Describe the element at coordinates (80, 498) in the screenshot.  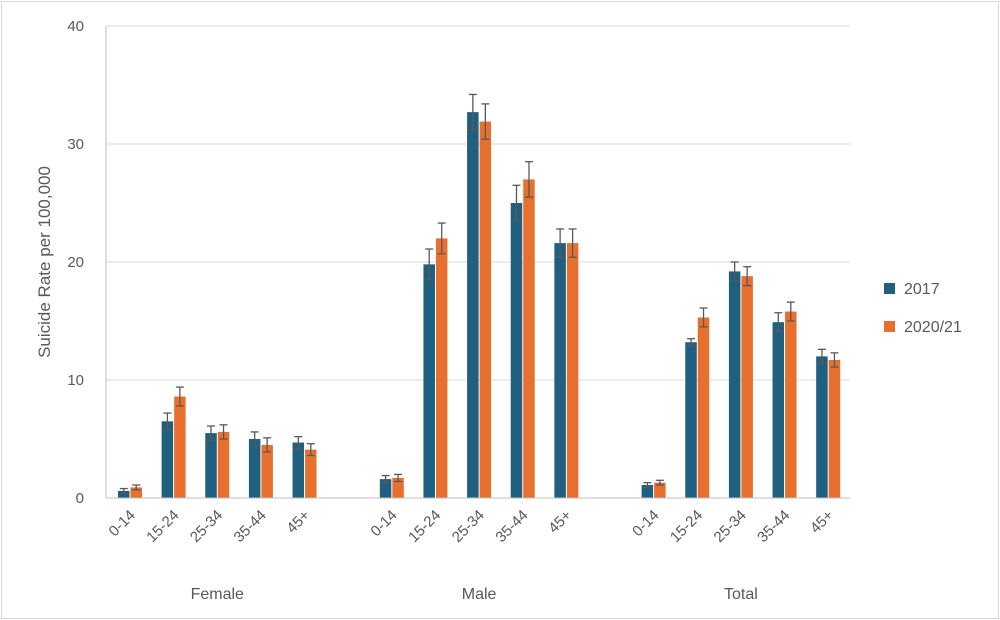
I see `y-tick-label: 0` at that location.